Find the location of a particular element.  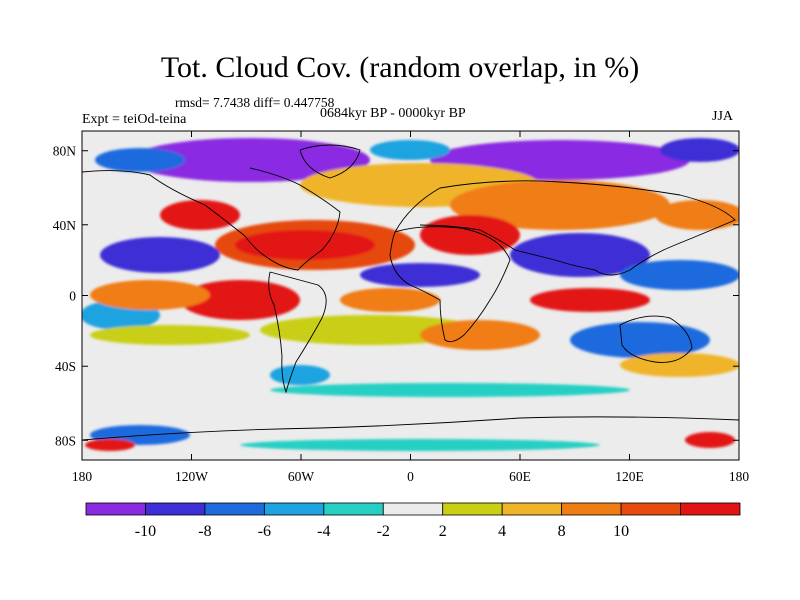

mediterranean-increase is located at coordinates (470, 235).